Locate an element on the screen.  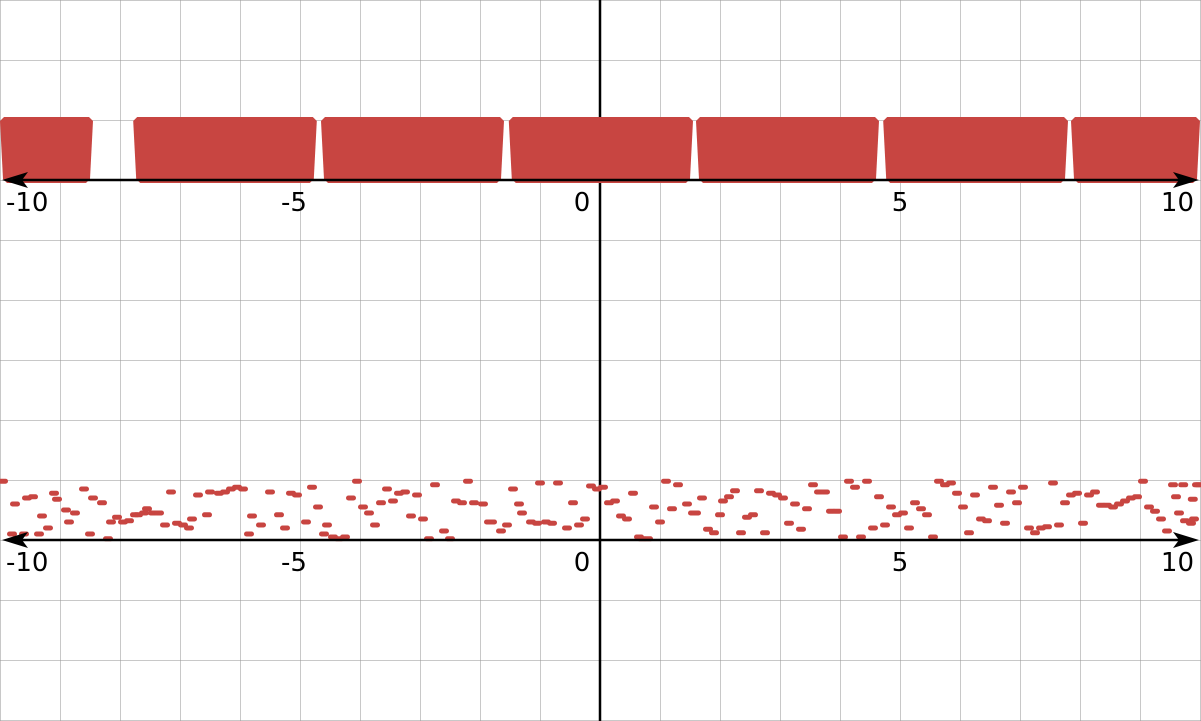
bottom-x-tick-label: 0 is located at coordinates (582, 563).